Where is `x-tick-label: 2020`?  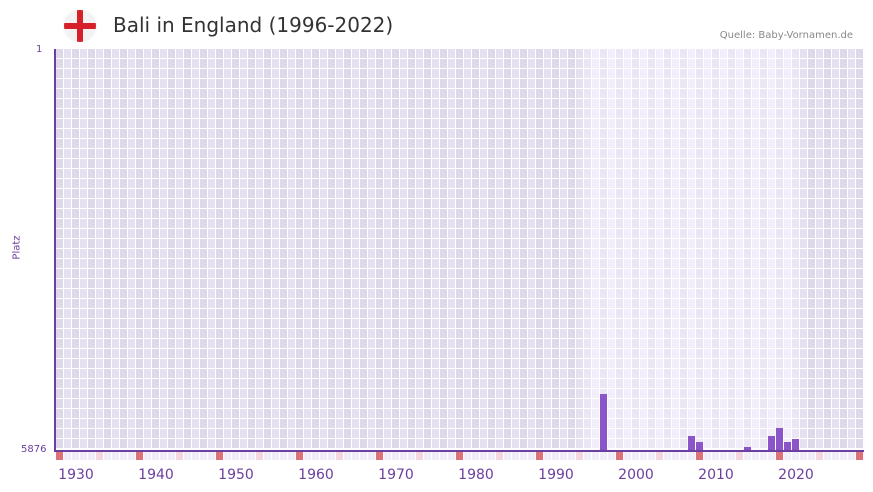
x-tick-label: 2020 is located at coordinates (796, 475).